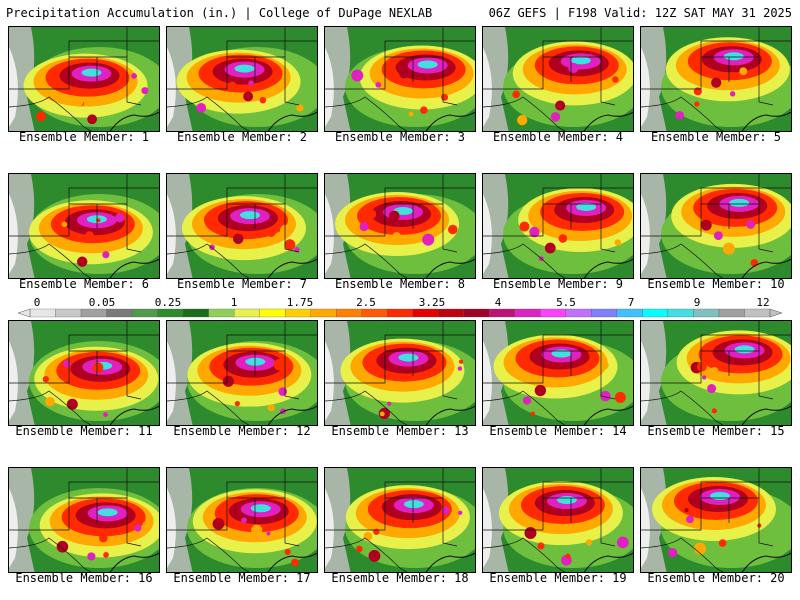 The height and width of the screenshot is (600, 800). Describe the element at coordinates (558, 137) in the screenshot. I see `ensemble-member-label: Ensemble Member: 4` at that location.